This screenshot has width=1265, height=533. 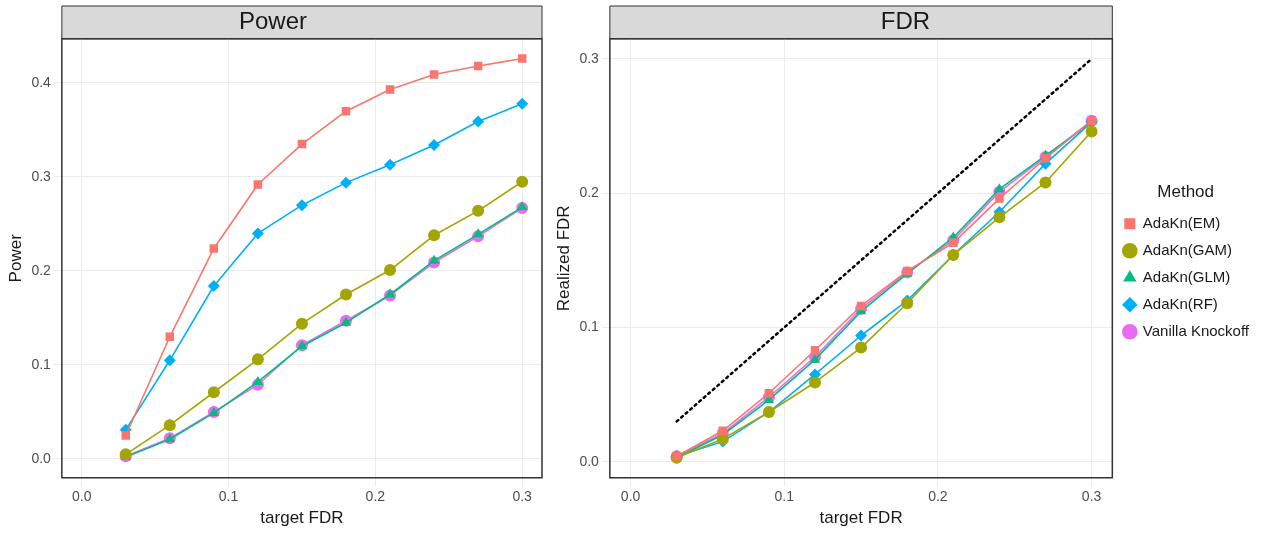 I want to click on legend-label: Vanilla Knockoff, so click(x=1196, y=330).